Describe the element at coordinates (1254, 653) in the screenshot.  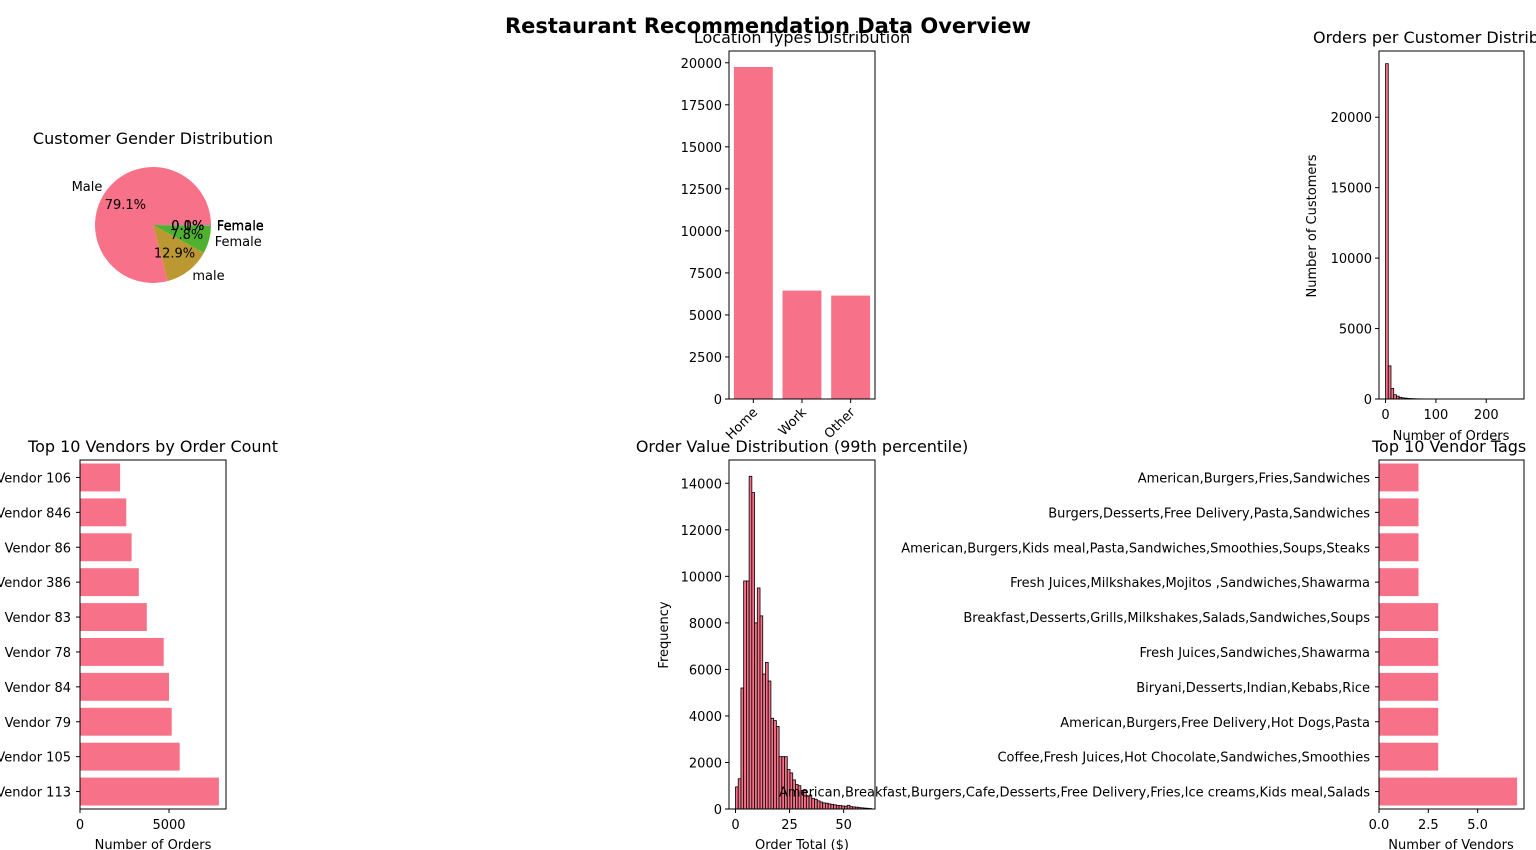
I see `y-tick-label: Fresh Juices,Sandwiches,Shawarma` at that location.